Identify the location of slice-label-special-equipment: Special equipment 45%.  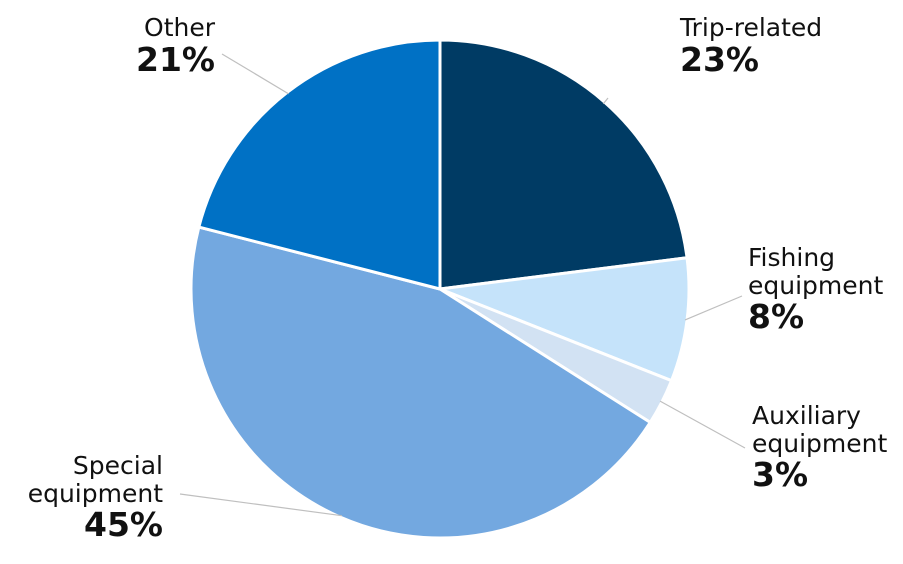
(95, 497).